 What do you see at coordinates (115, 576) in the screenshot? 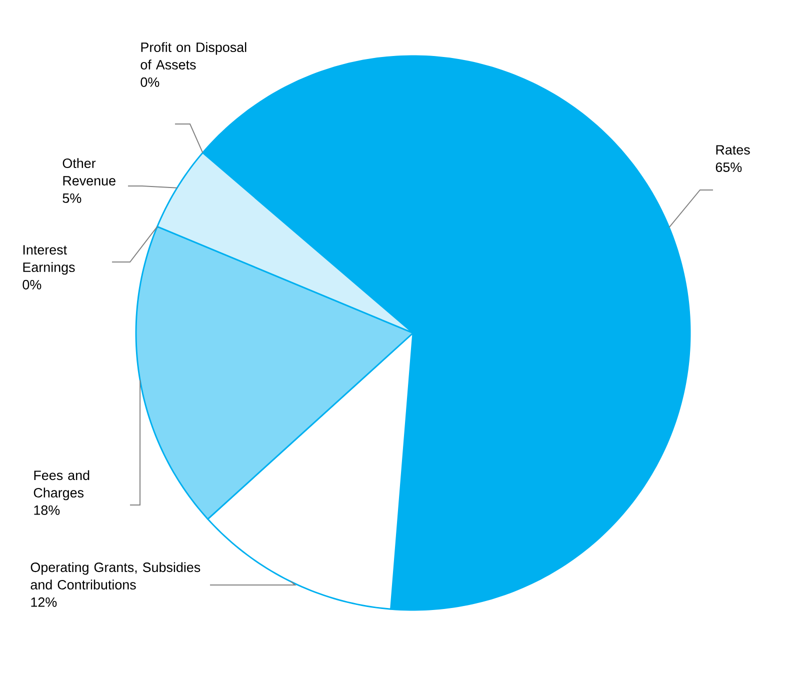
I see `slice-label: Operating Grants, Subsidies and Contributions` at bounding box center [115, 576].